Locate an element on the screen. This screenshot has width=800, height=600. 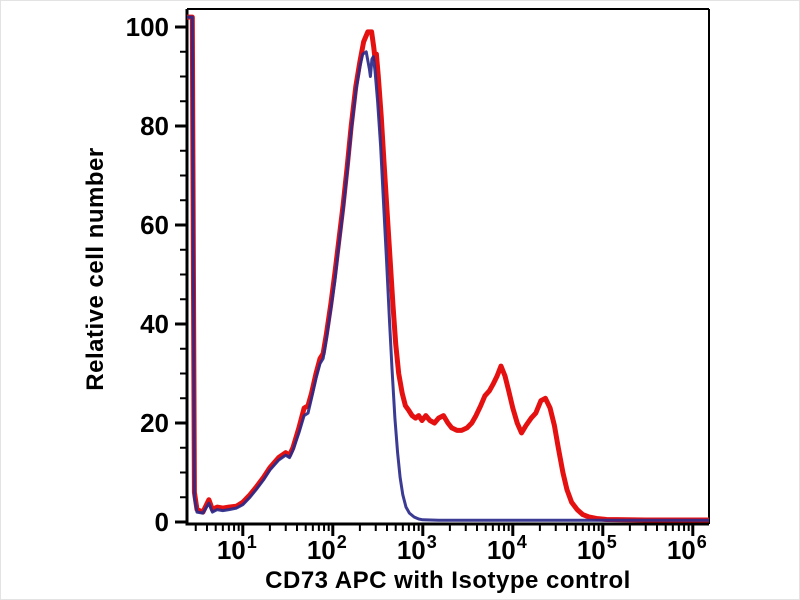
x-decade-label: 106 is located at coordinates (687, 548).